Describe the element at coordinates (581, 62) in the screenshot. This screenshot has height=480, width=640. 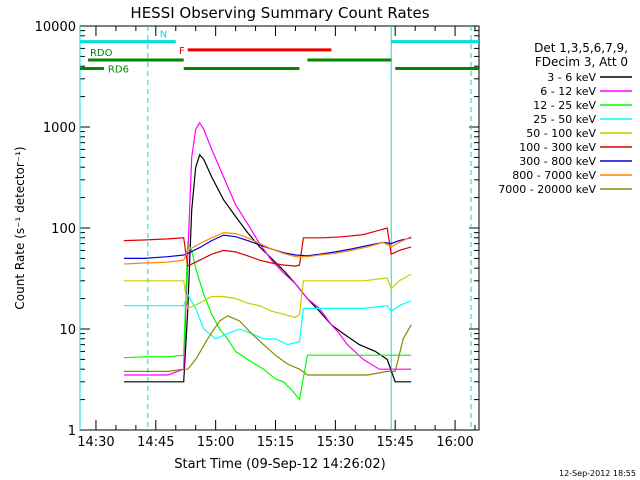
I see `legend-header-fdecim: FDecim 3, Att 0` at that location.